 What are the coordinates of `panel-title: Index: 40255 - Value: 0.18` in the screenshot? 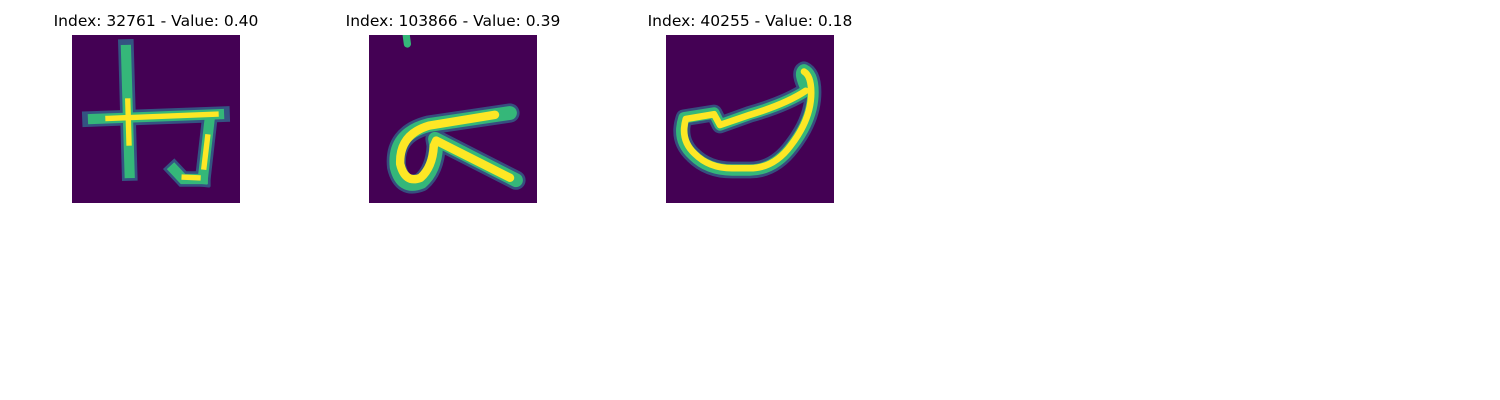 It's located at (750, 21).